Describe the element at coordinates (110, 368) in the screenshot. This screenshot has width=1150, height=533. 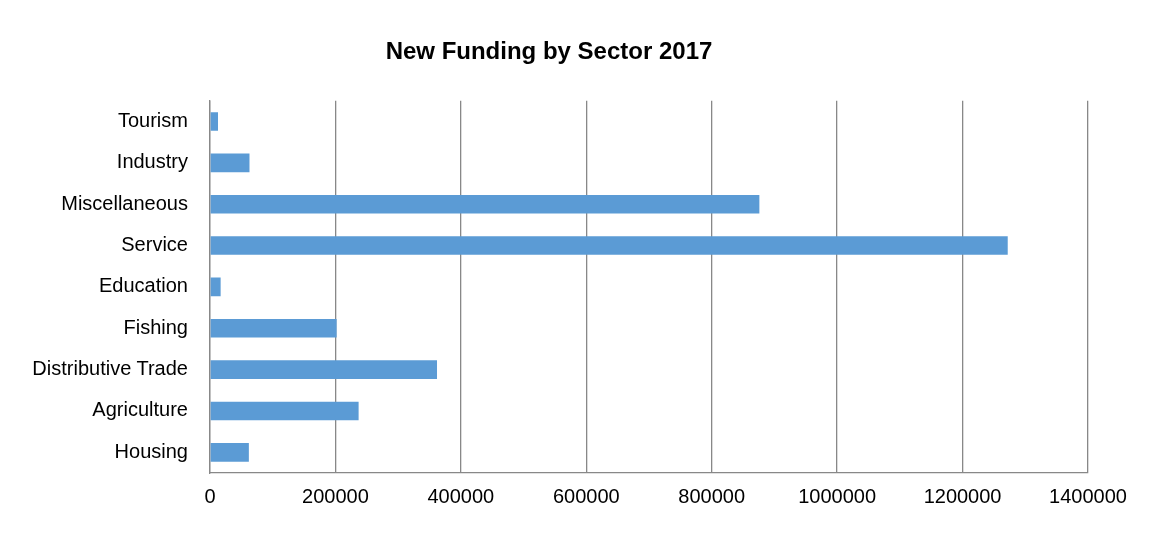
I see `y-tick-label: Distributive Trade` at that location.